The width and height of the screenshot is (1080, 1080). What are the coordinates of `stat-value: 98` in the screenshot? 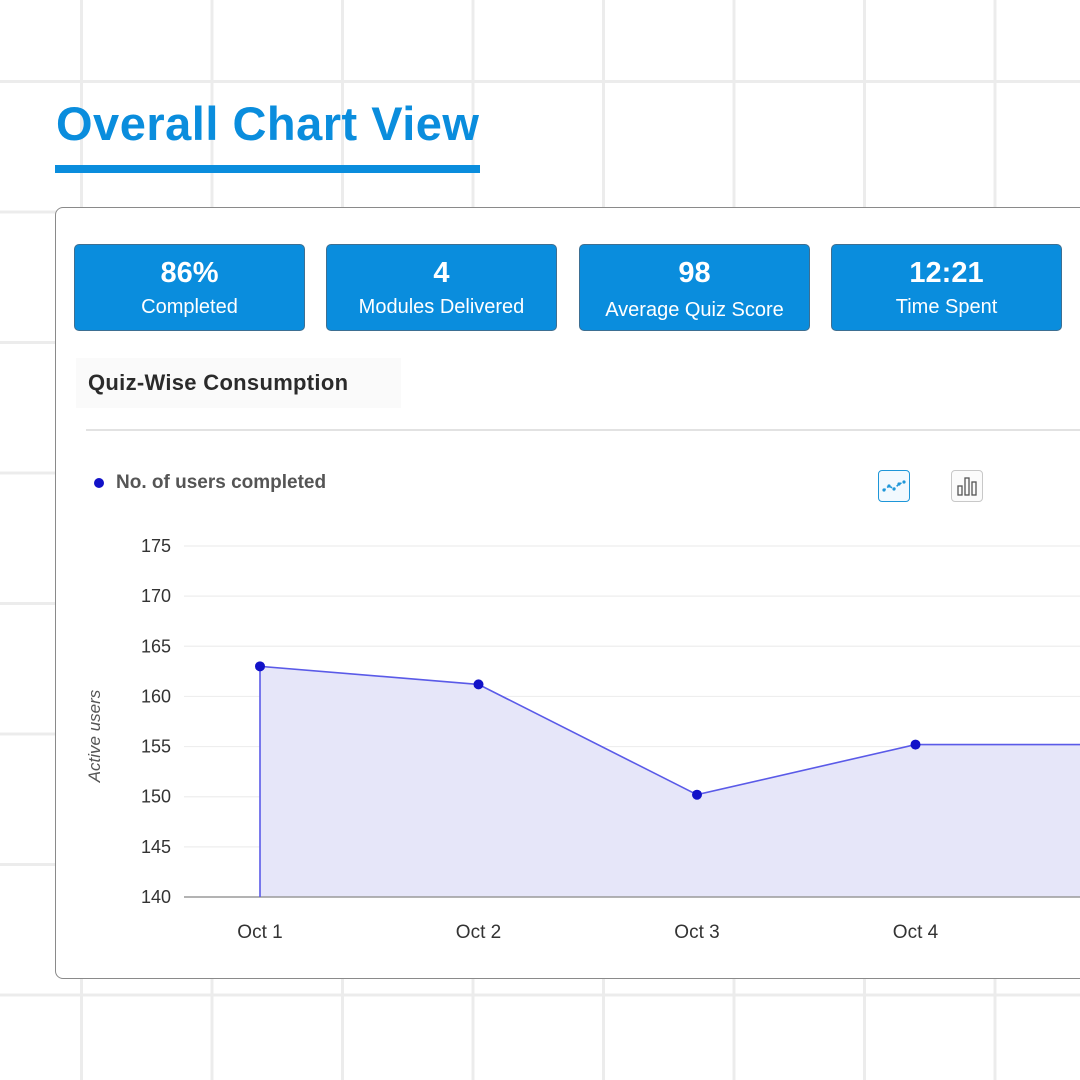 It's located at (694, 273).